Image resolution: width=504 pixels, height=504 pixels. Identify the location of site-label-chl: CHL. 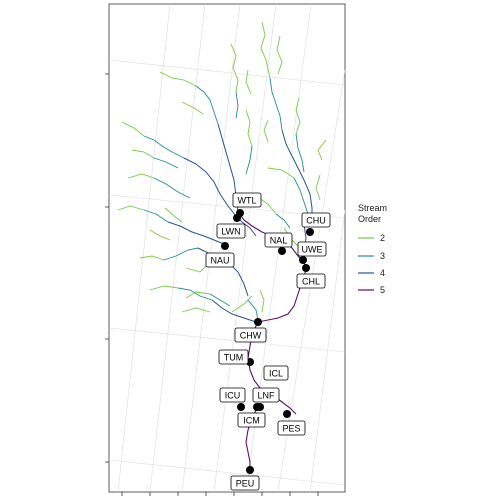
(311, 281).